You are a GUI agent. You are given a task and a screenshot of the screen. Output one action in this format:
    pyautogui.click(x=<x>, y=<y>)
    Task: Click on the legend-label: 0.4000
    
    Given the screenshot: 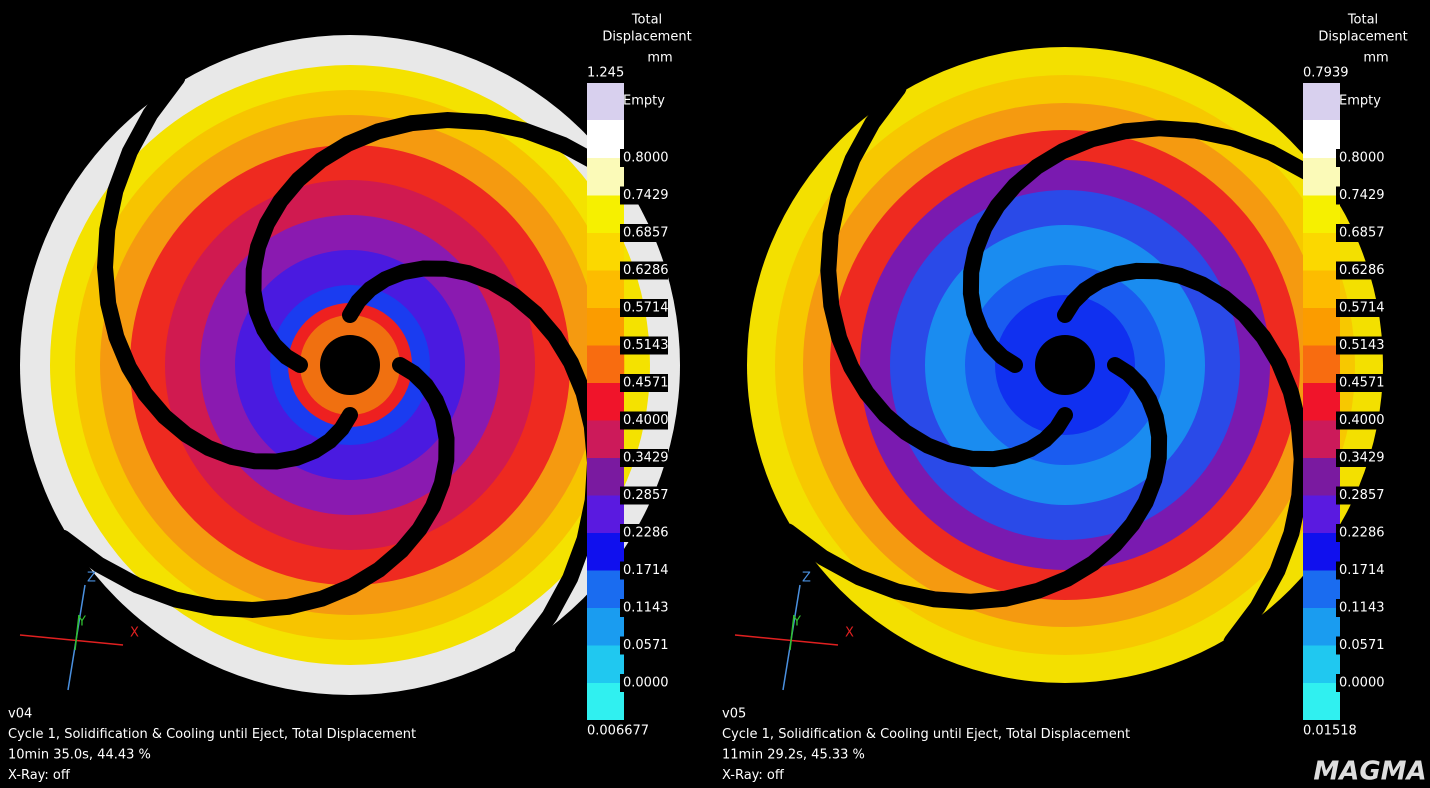 What is the action you would take?
    pyautogui.click(x=1362, y=420)
    